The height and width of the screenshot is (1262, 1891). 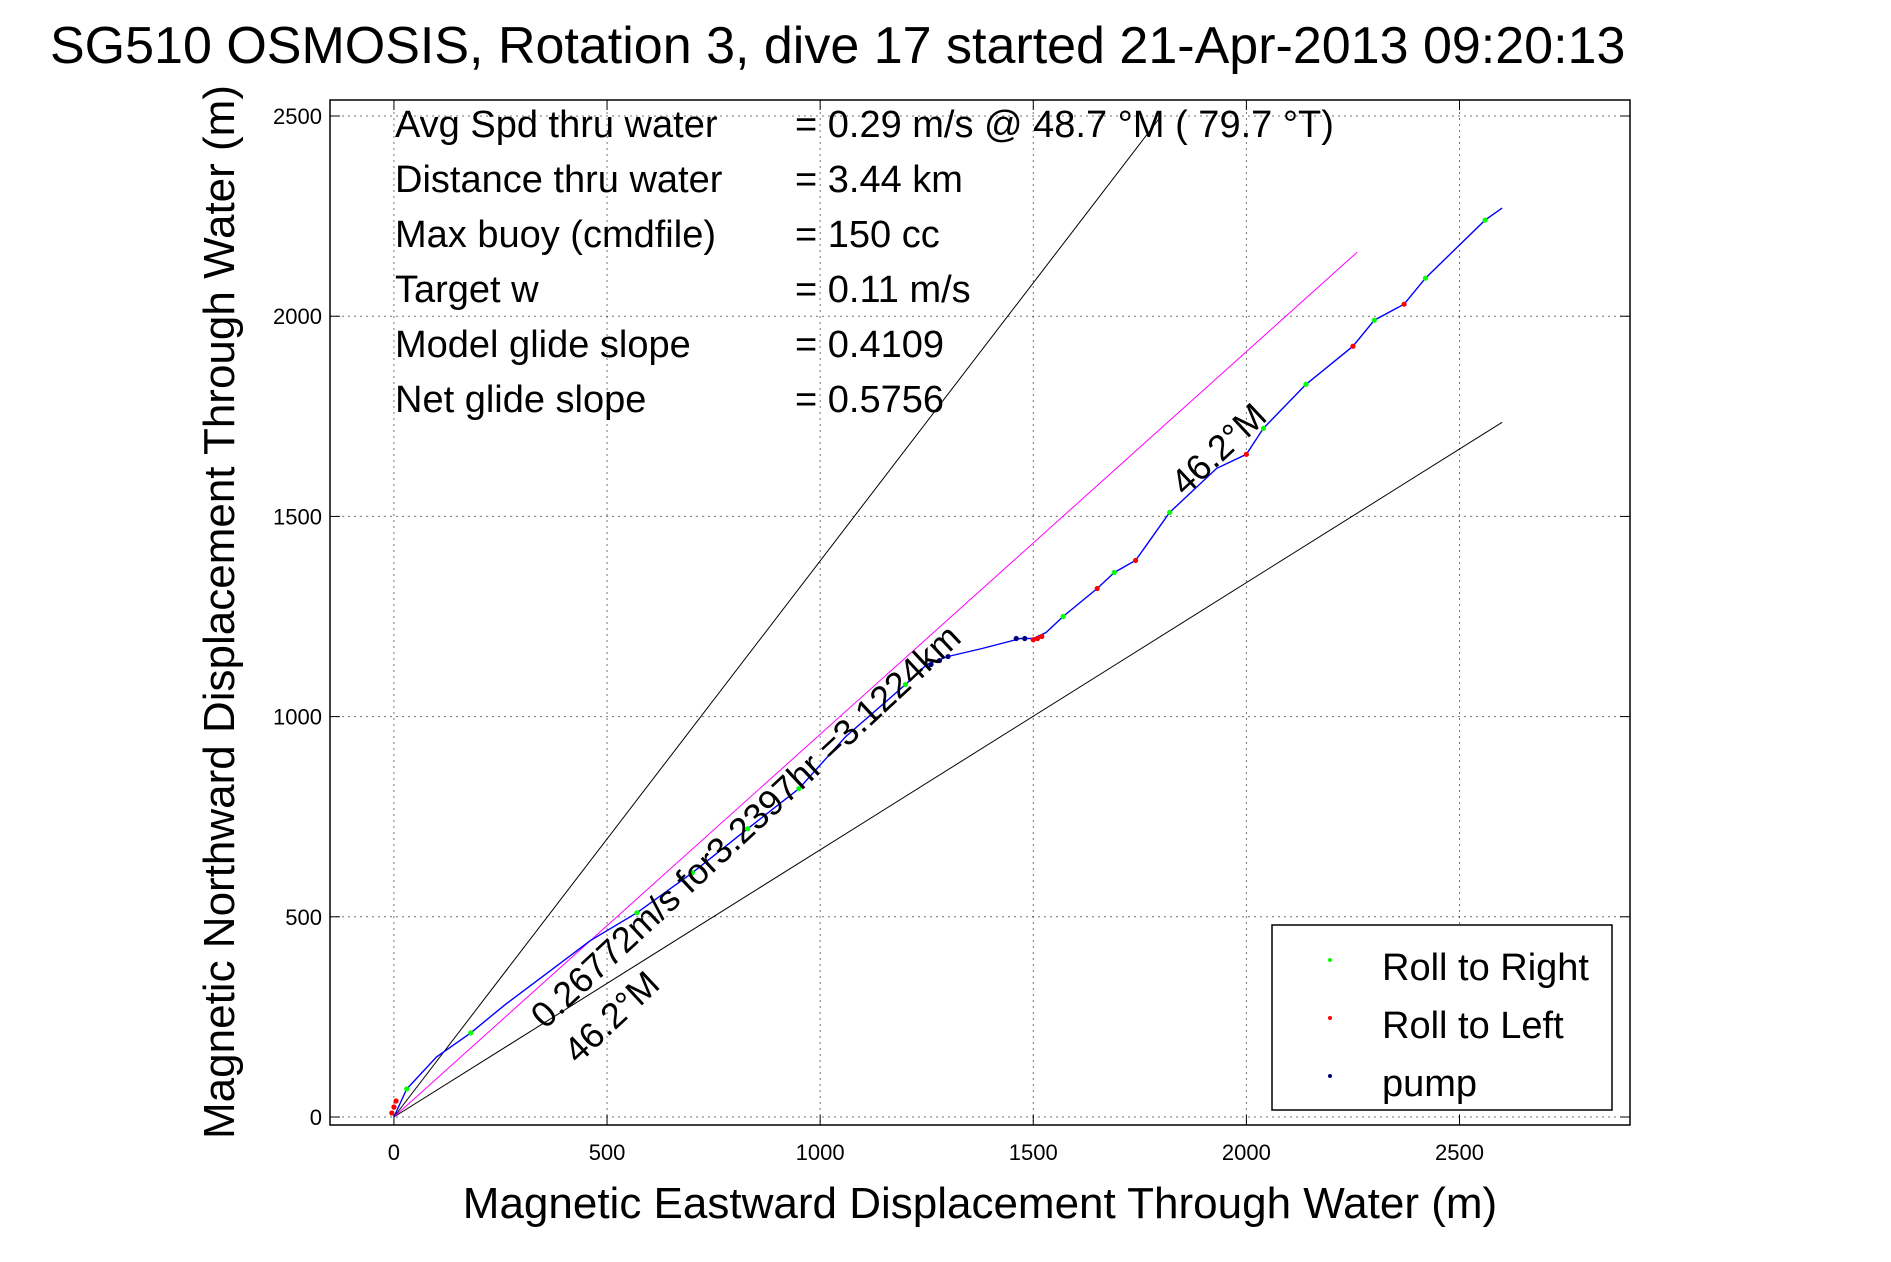 What do you see at coordinates (879, 180) in the screenshot?
I see `stat-value: = 3.44 km` at bounding box center [879, 180].